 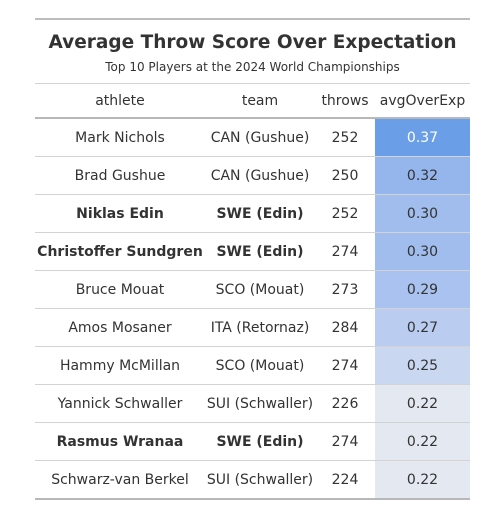 What do you see at coordinates (422, 175) in the screenshot?
I see `avg-over-exp-cell: 0.32` at bounding box center [422, 175].